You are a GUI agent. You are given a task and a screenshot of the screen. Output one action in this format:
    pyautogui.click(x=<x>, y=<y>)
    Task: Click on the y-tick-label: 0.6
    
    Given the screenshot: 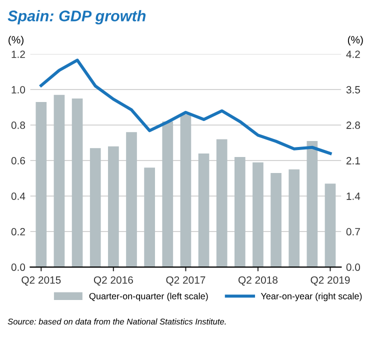 What is the action you would take?
    pyautogui.click(x=18, y=160)
    